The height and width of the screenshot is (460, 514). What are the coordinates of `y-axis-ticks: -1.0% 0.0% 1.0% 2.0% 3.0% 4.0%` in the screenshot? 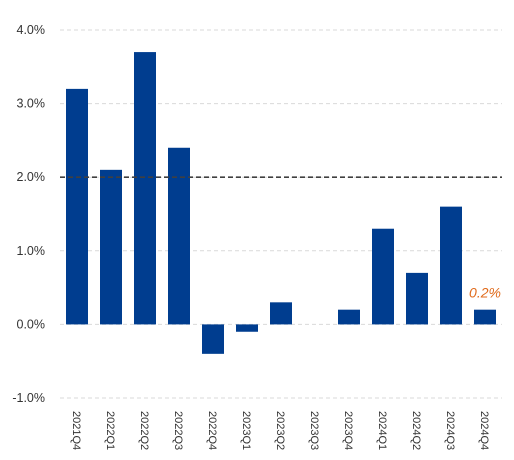 It's located at (28, 214).